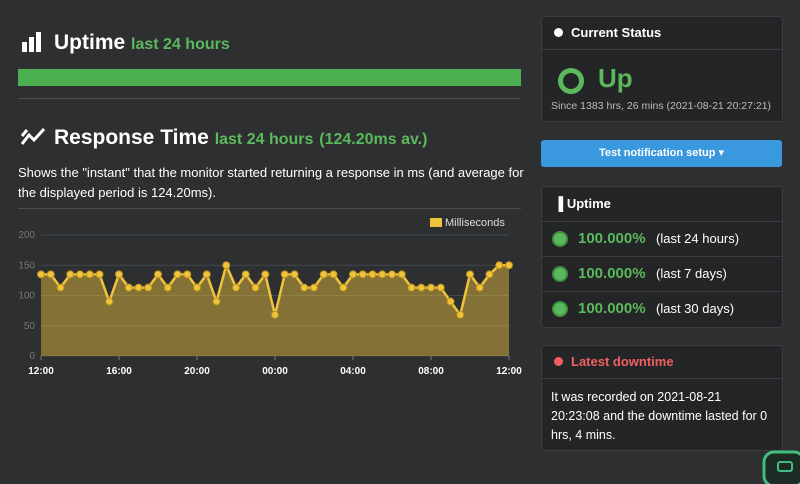 The width and height of the screenshot is (800, 484). I want to click on x-tick-label: 04:00, so click(353, 371).